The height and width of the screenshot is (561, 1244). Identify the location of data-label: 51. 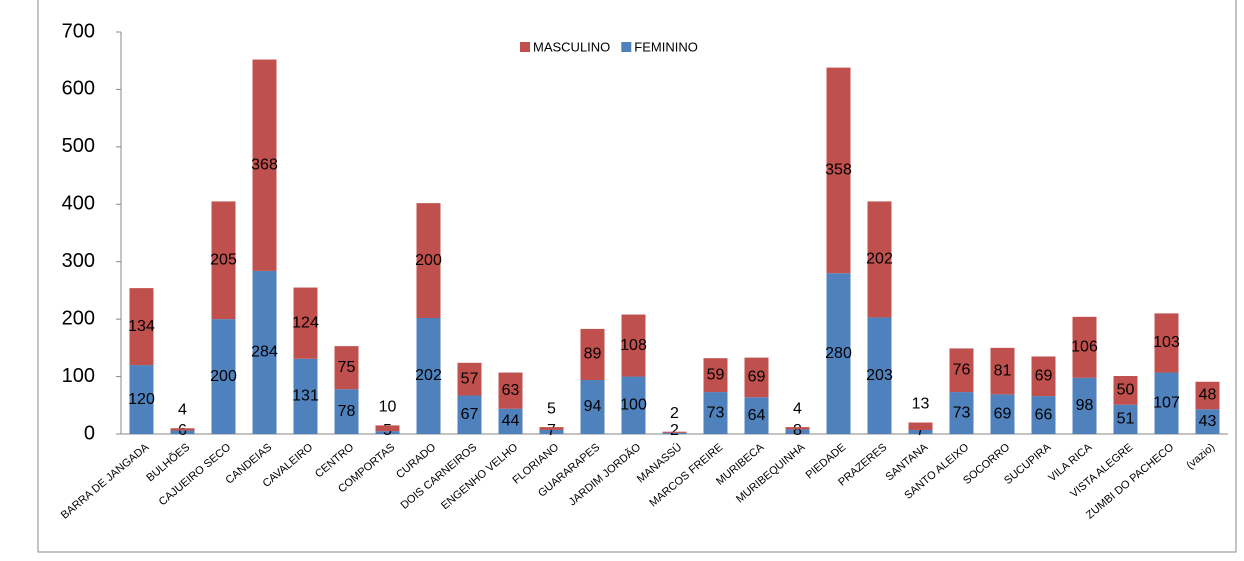
(1126, 419).